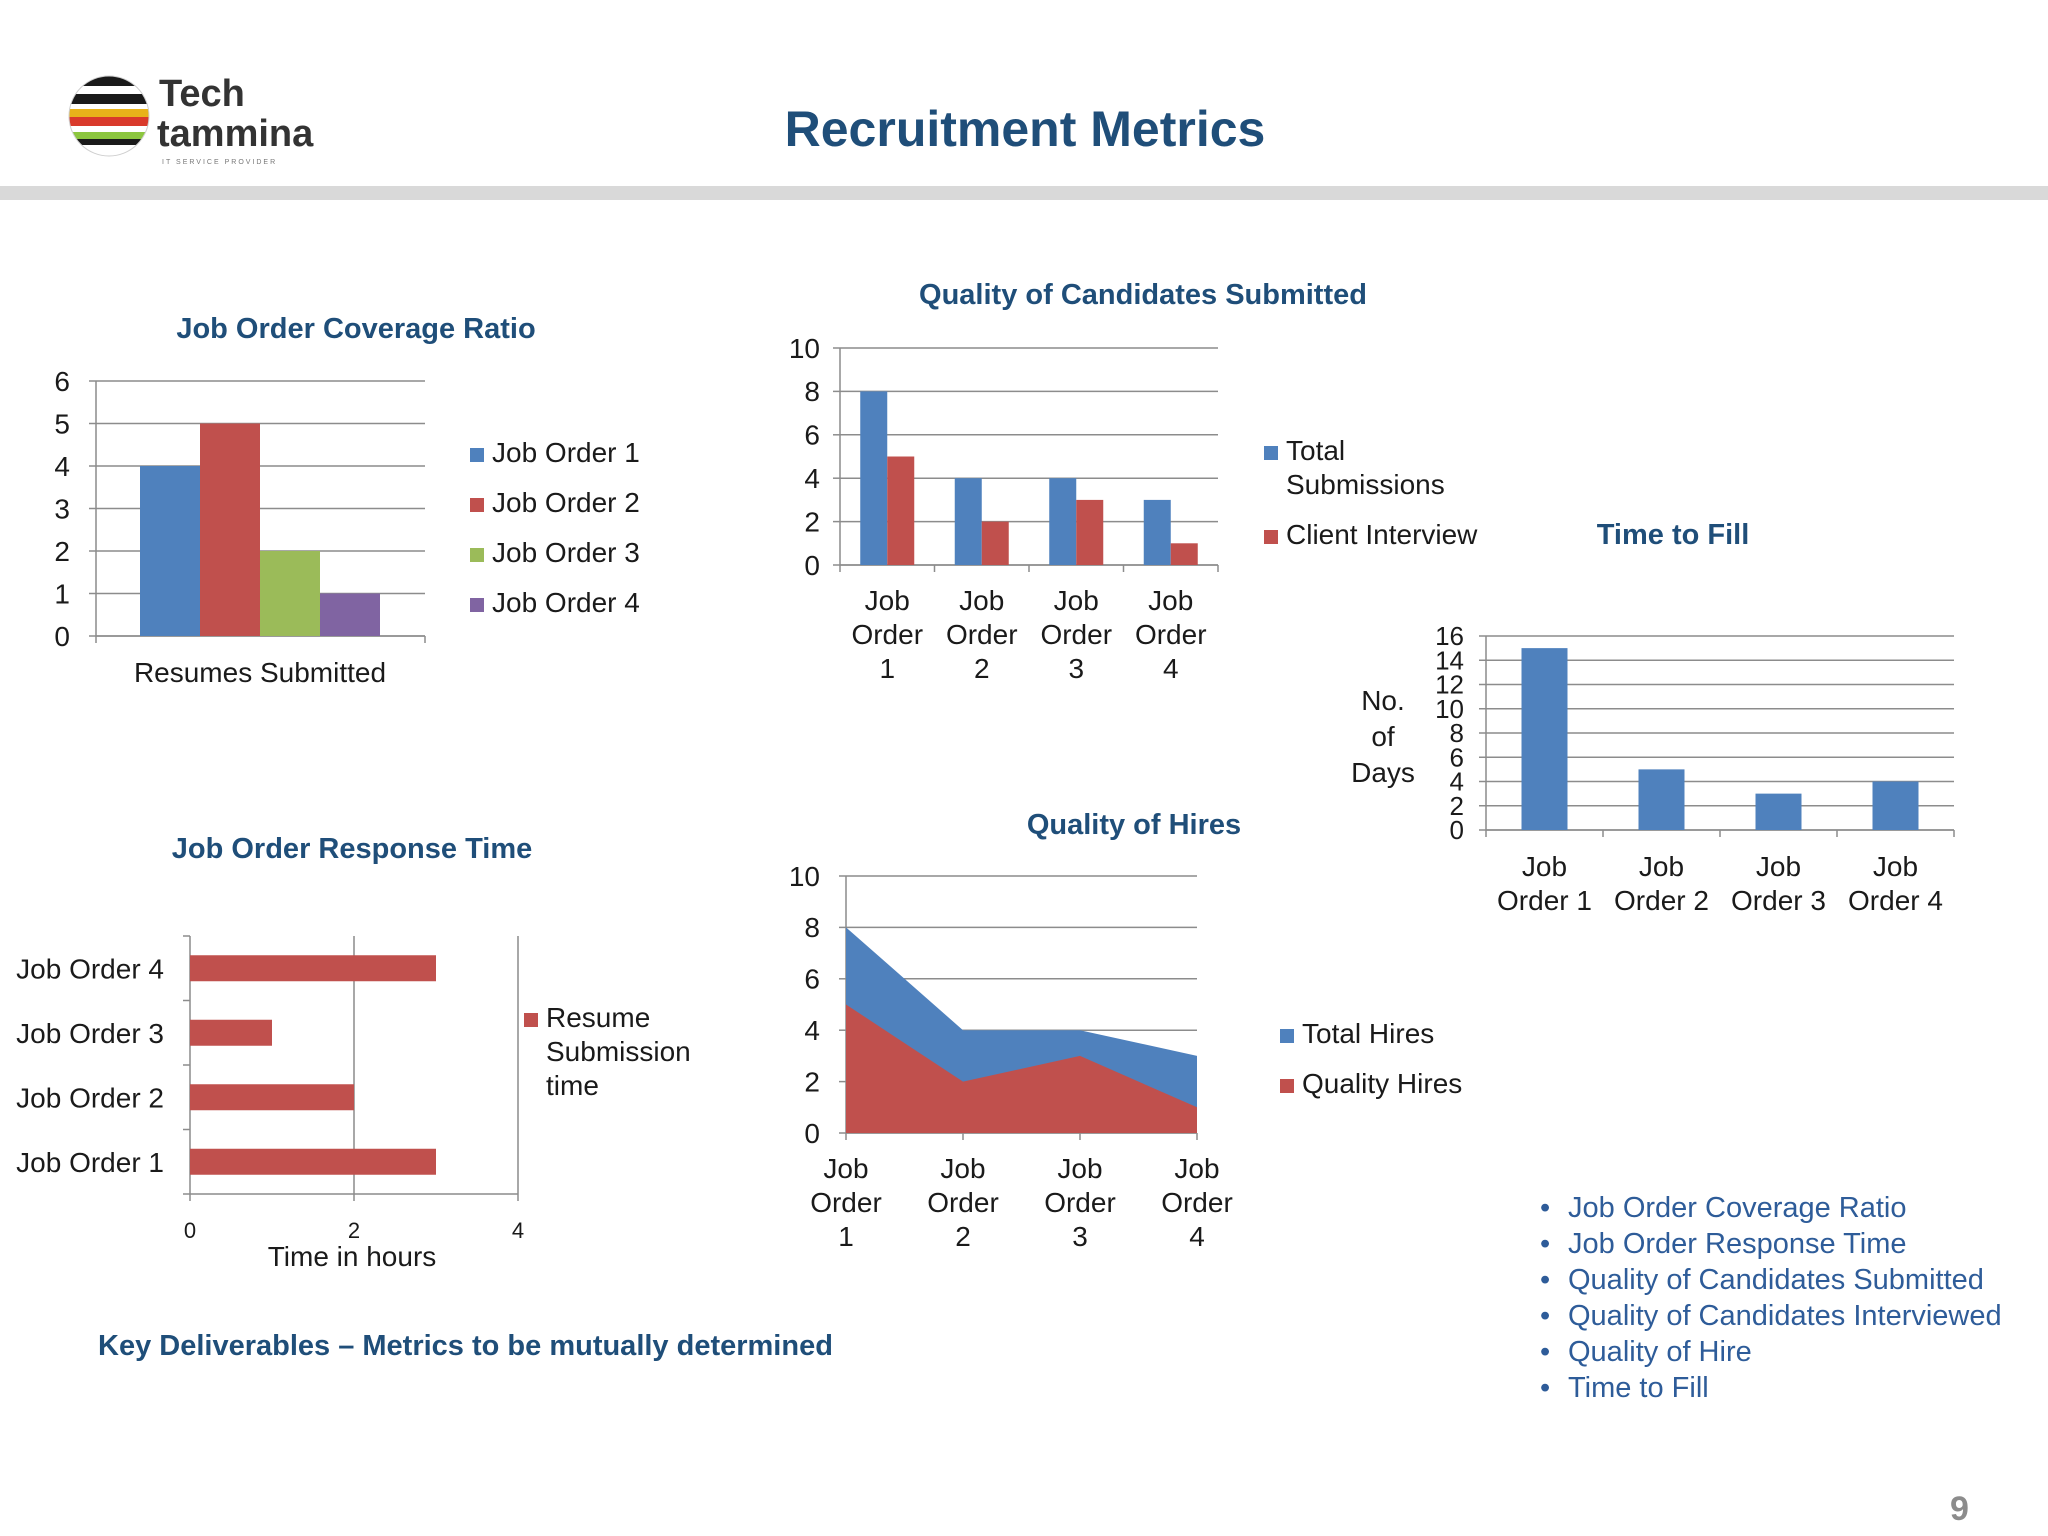 The height and width of the screenshot is (1536, 2048). Describe the element at coordinates (191, 119) in the screenshot. I see `logo-graphic: Tech tammina IT SERVICE PROVIDER` at that location.